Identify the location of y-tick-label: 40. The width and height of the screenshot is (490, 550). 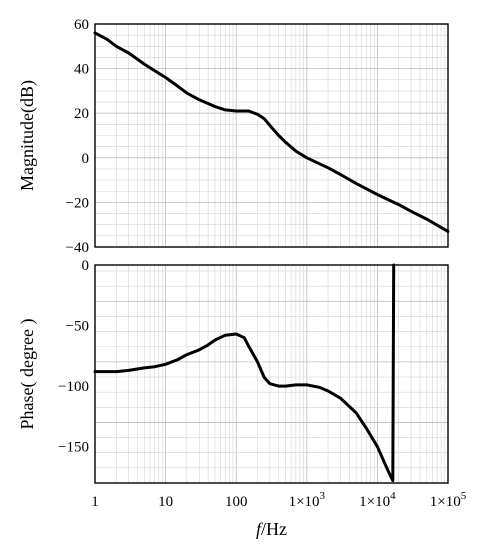
(81, 70).